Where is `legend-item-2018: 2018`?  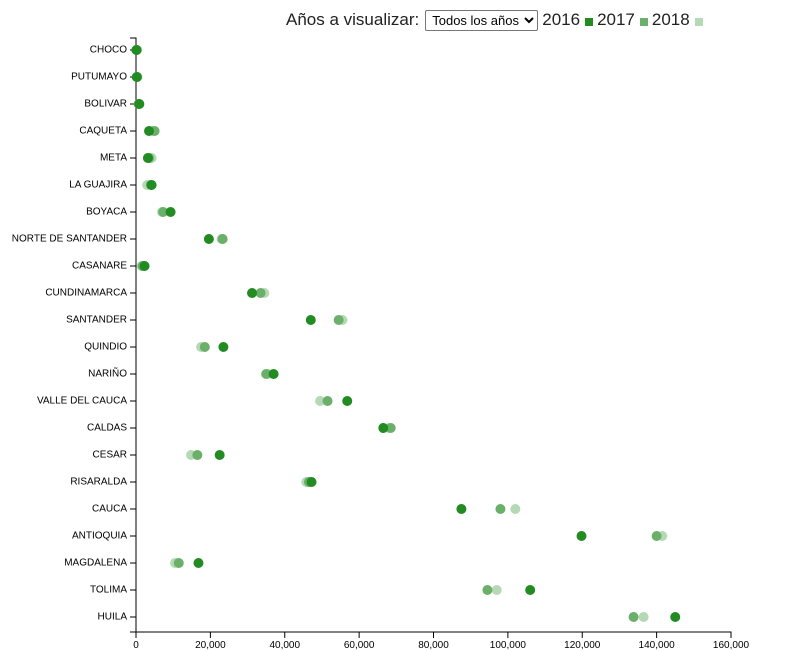 legend-item-2018: 2018 is located at coordinates (677, 20).